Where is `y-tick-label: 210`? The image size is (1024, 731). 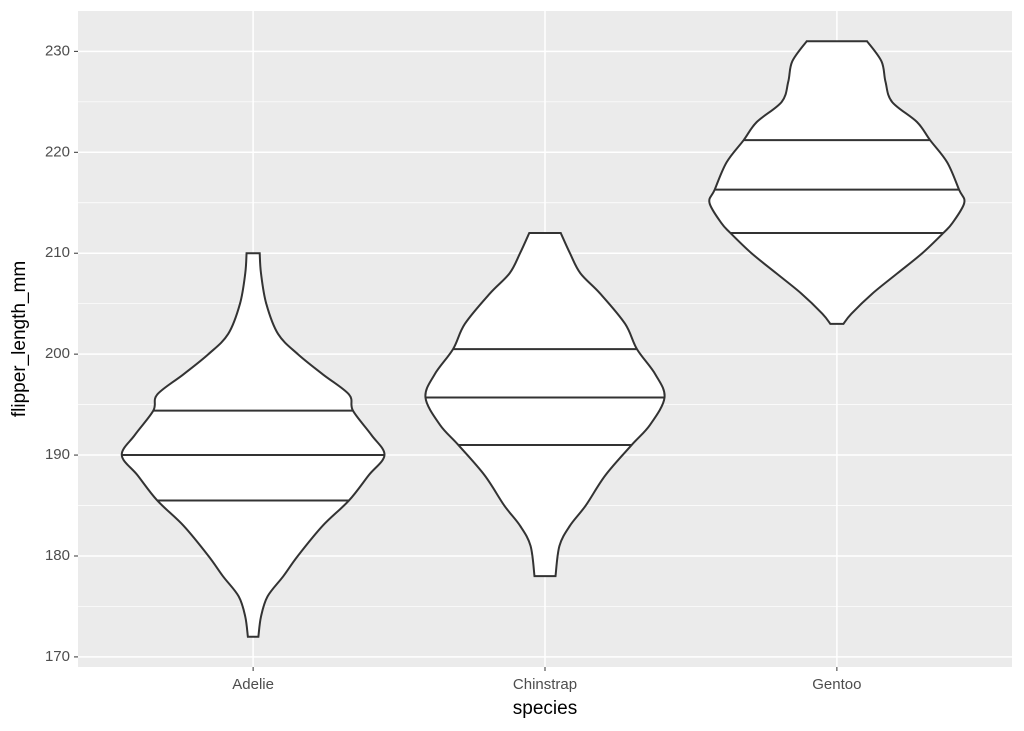 y-tick-label: 210 is located at coordinates (57, 252).